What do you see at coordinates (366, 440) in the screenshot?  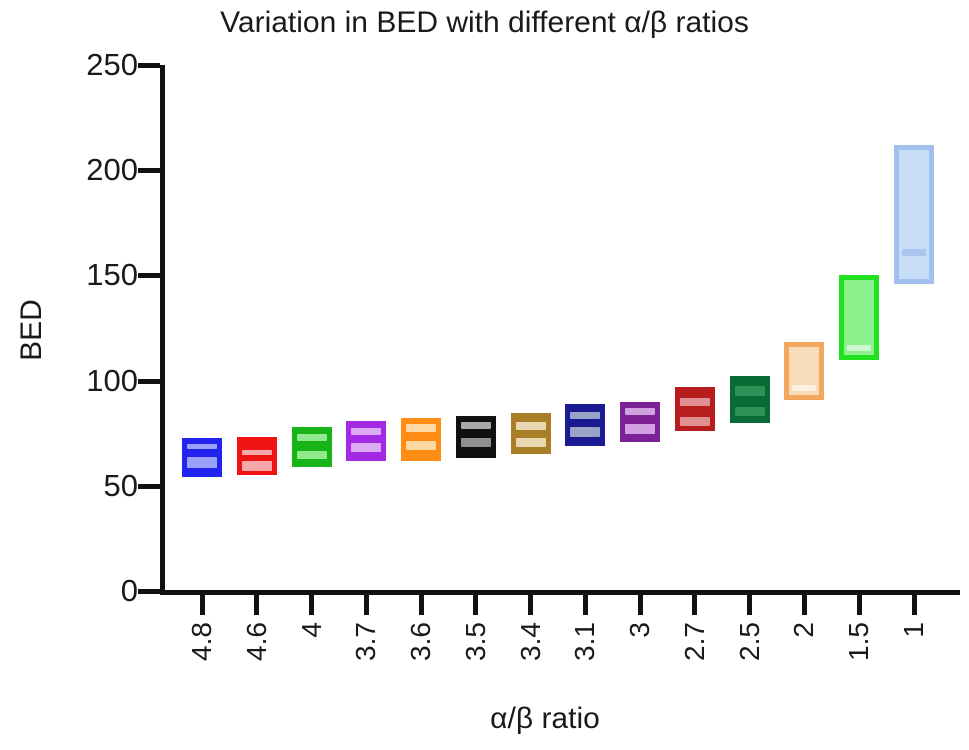 I see `floating-bar-3.7` at bounding box center [366, 440].